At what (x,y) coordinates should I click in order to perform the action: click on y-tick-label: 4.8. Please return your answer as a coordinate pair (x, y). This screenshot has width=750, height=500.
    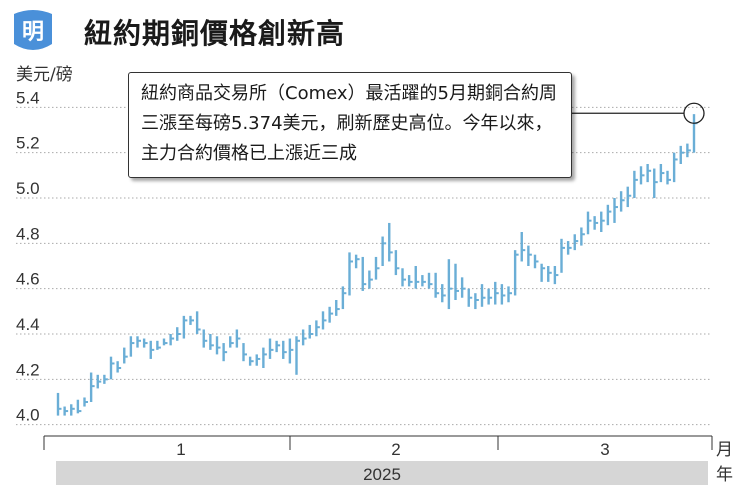
    Looking at the image, I should click on (28, 233).